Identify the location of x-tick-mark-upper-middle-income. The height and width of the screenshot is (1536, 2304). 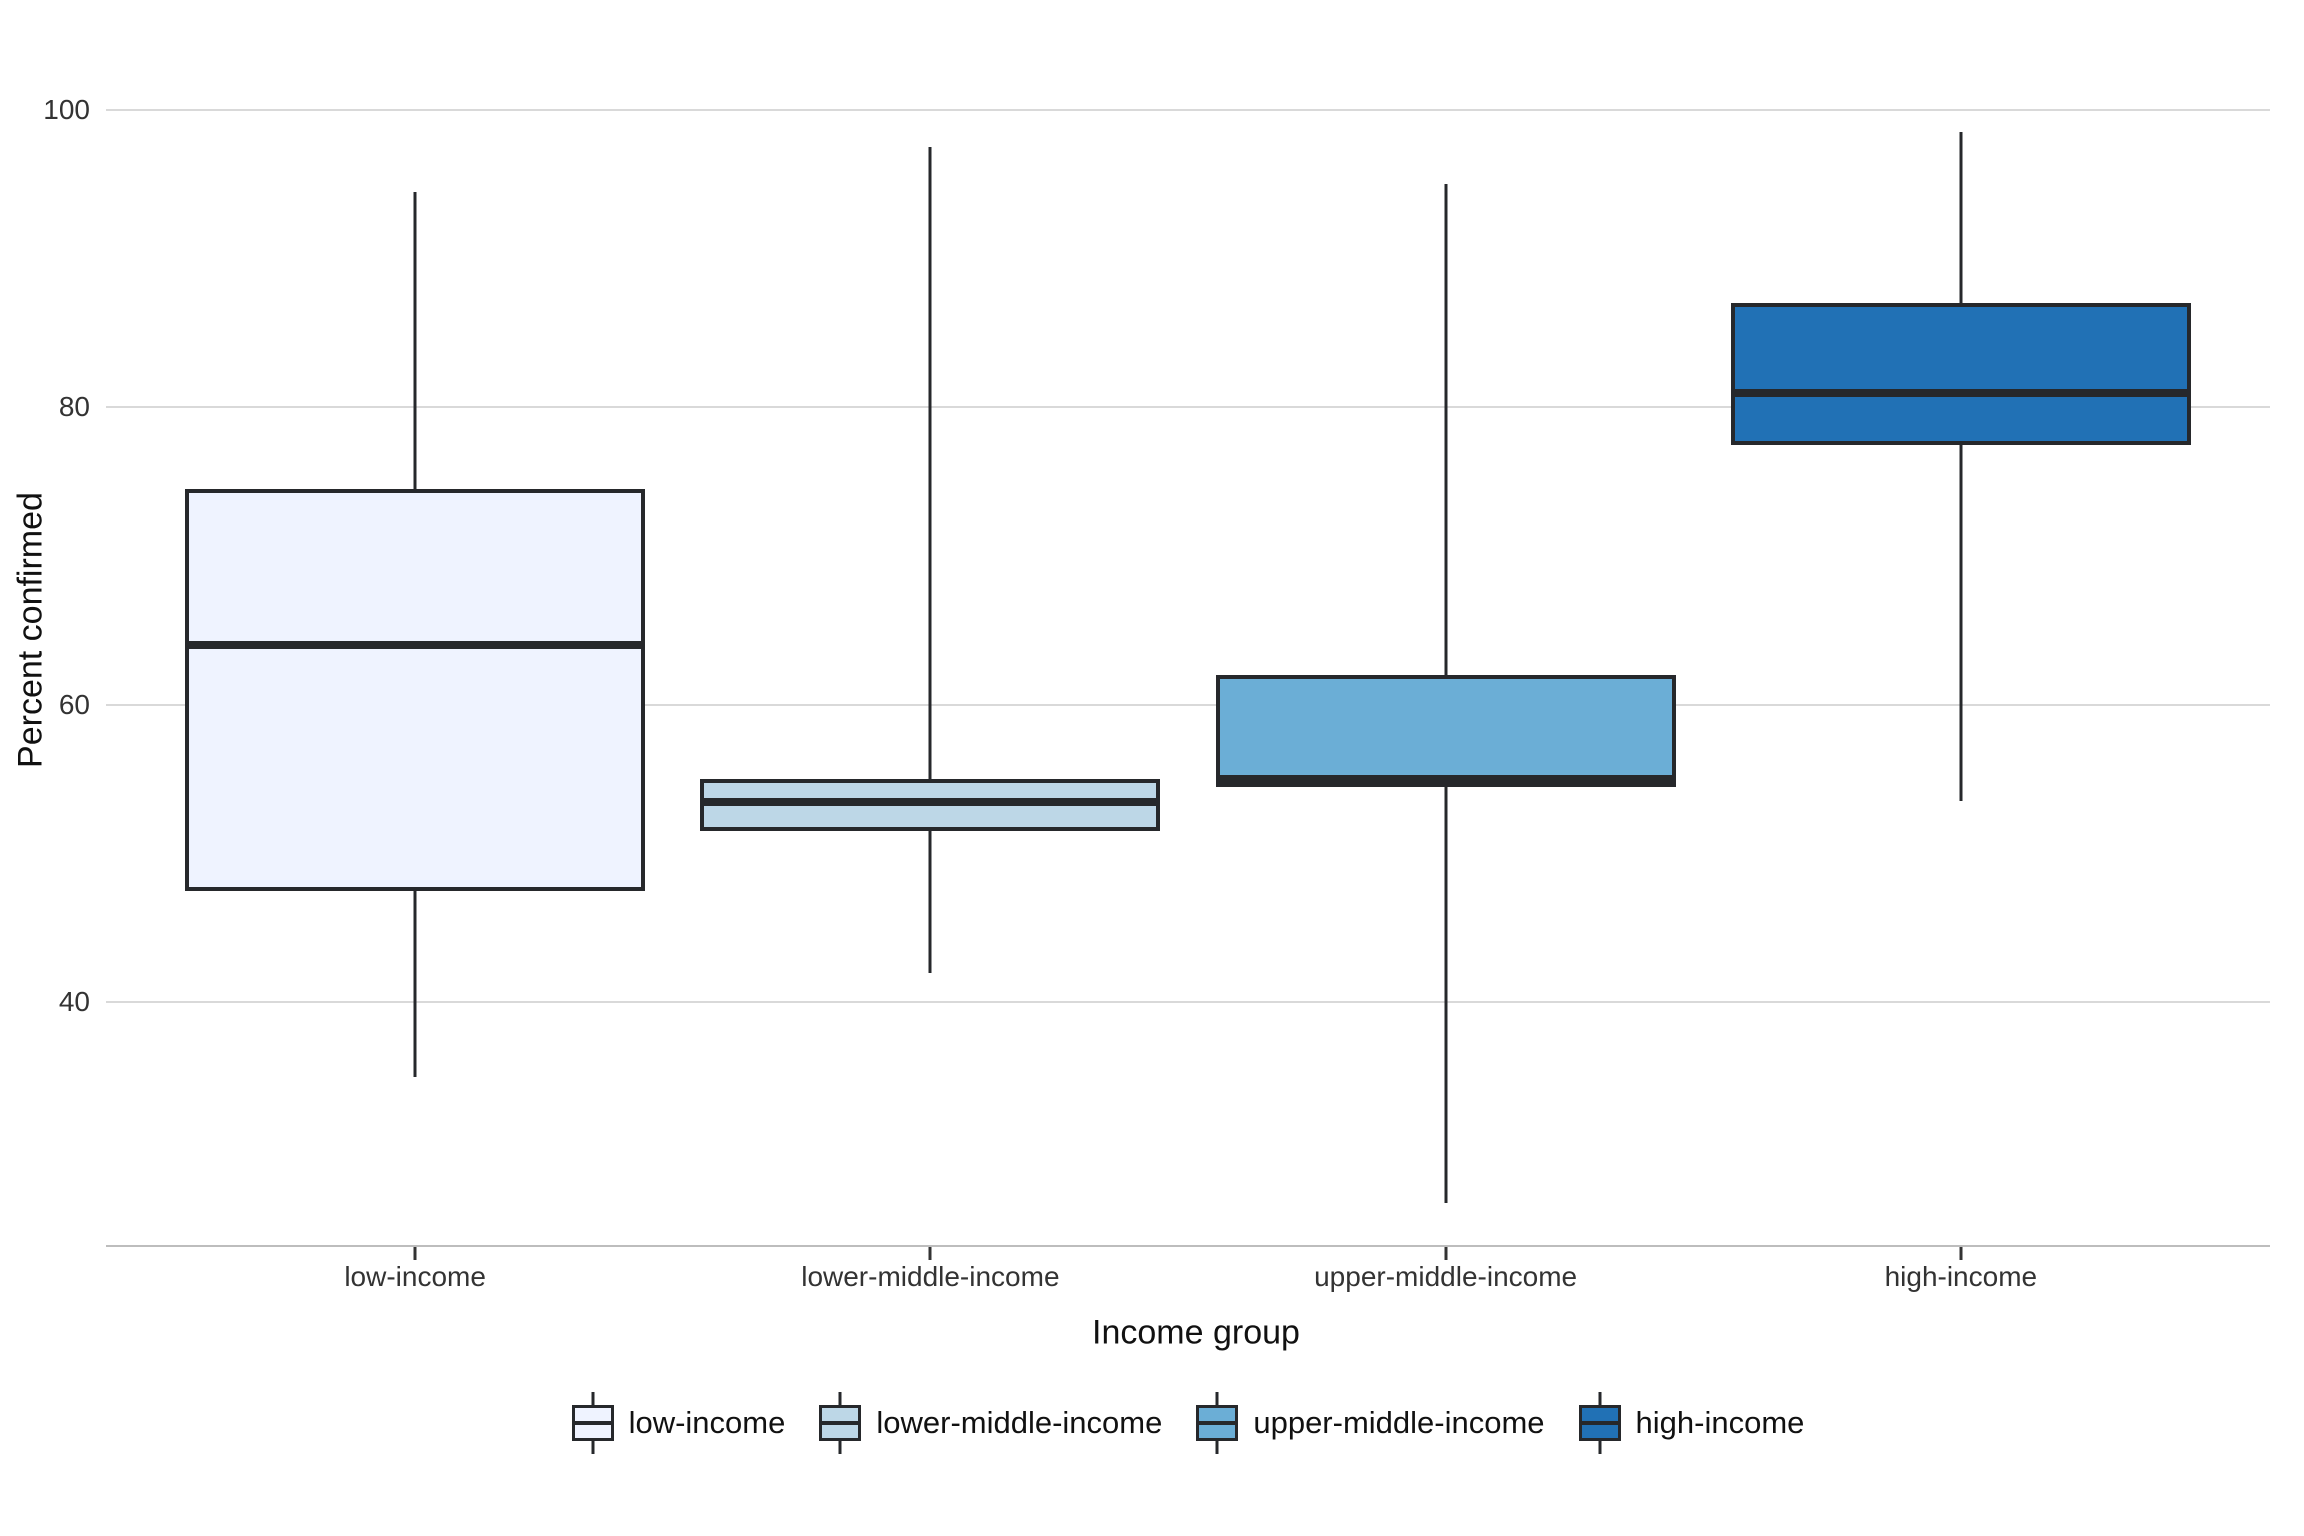
(1446, 1253).